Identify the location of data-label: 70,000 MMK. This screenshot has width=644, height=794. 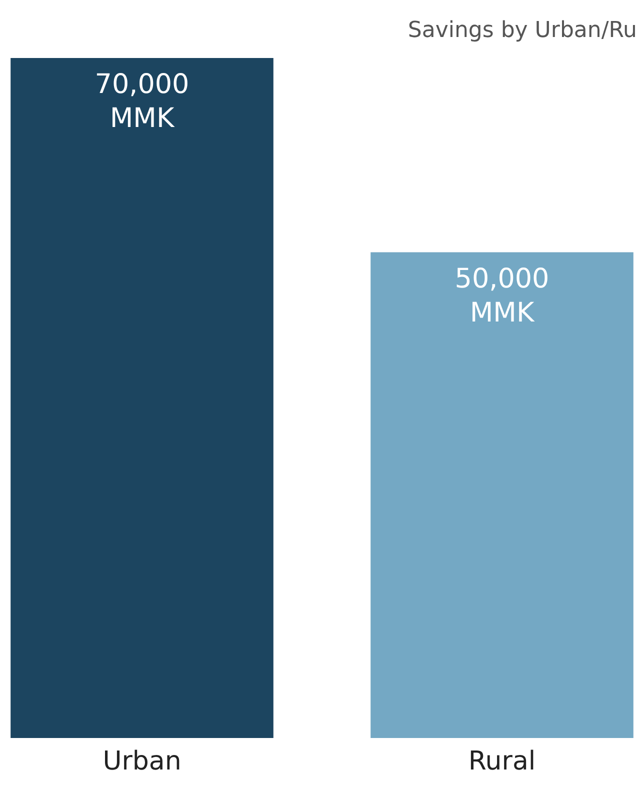
(142, 101).